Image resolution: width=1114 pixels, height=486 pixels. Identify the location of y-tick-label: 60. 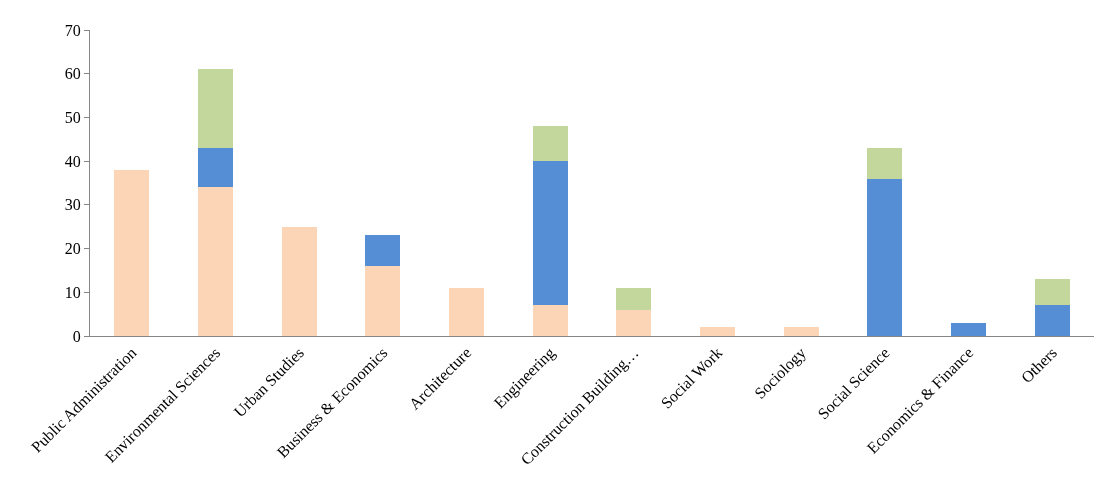
(72, 74).